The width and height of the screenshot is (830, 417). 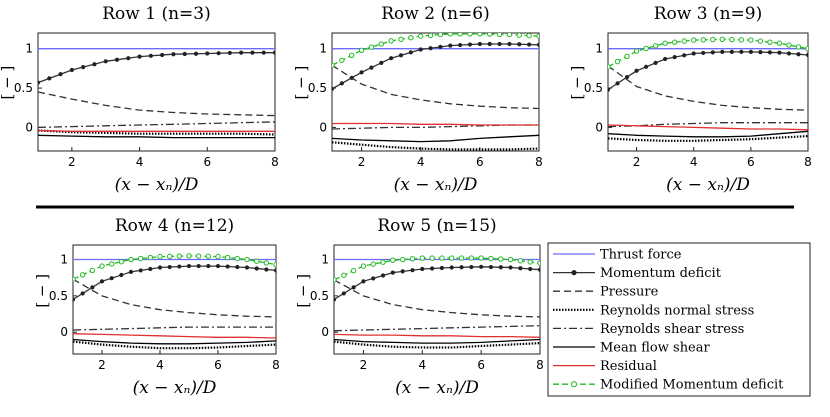 What do you see at coordinates (708, 14) in the screenshot?
I see `panel-title: Row 3 (n=9)` at bounding box center [708, 14].